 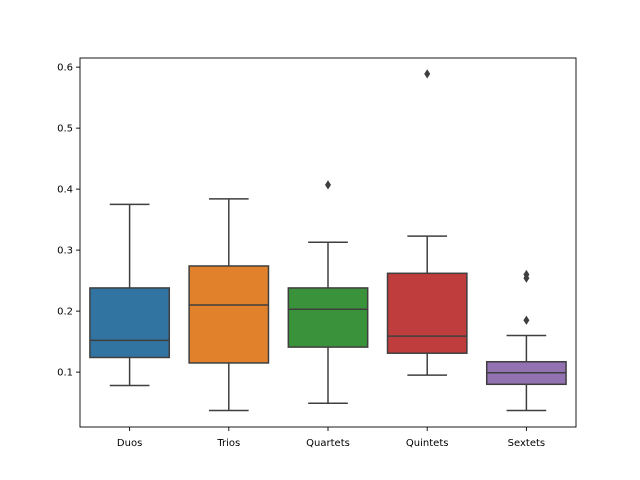 I want to click on x-tick-label-sextets: Sextets, so click(x=526, y=443).